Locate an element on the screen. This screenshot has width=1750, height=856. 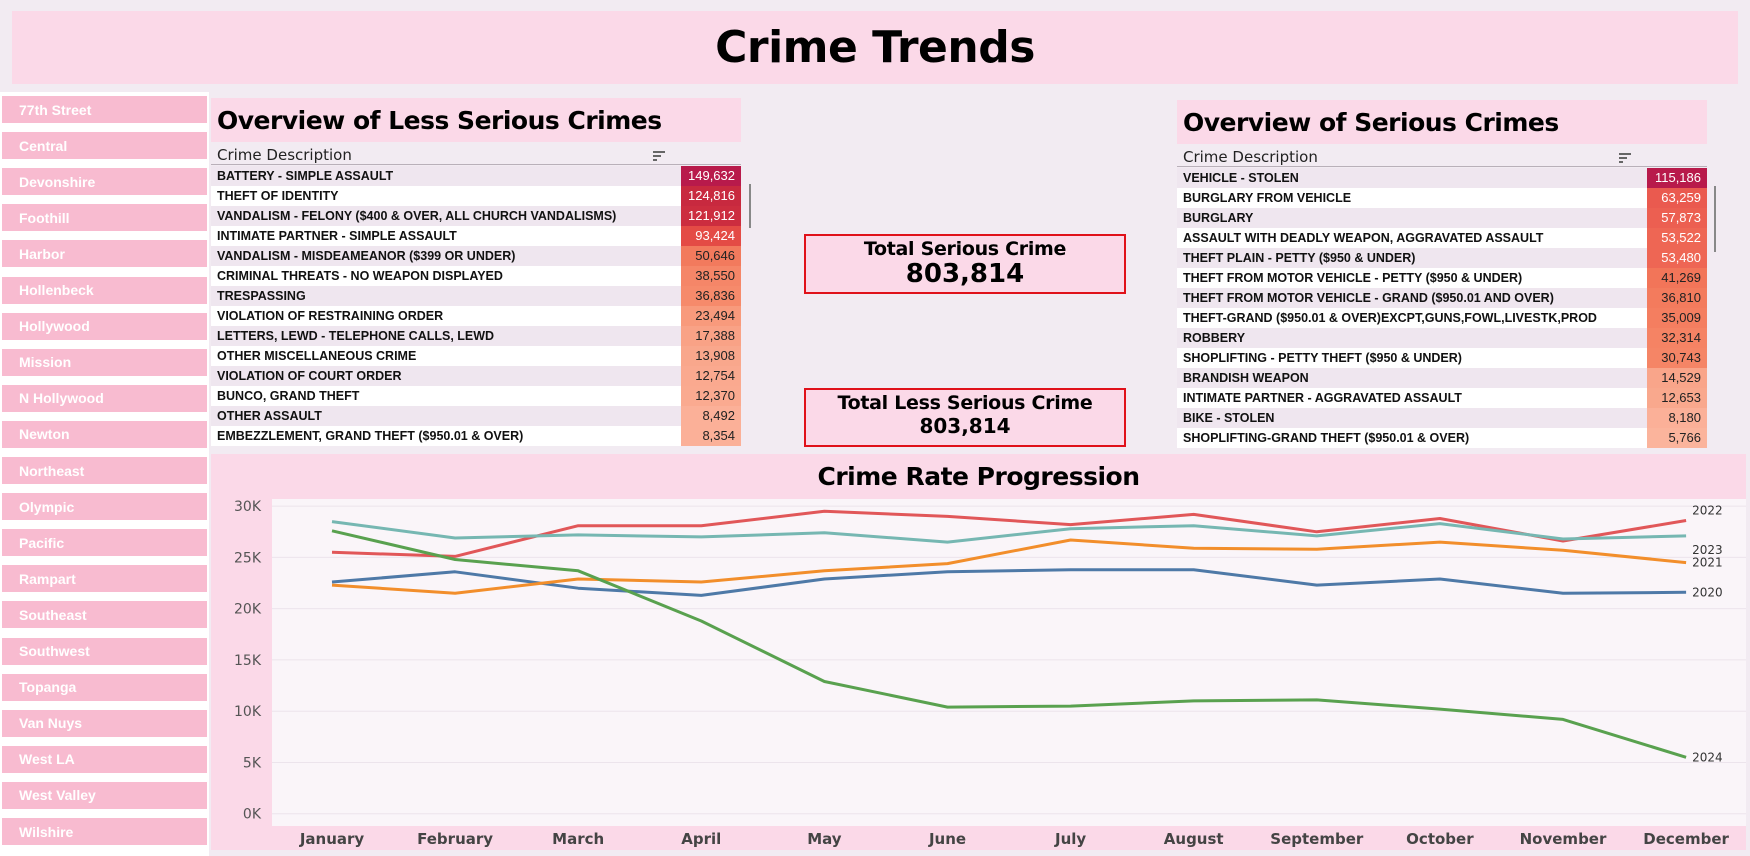
crime-description: BURGLARY is located at coordinates (1218, 218).